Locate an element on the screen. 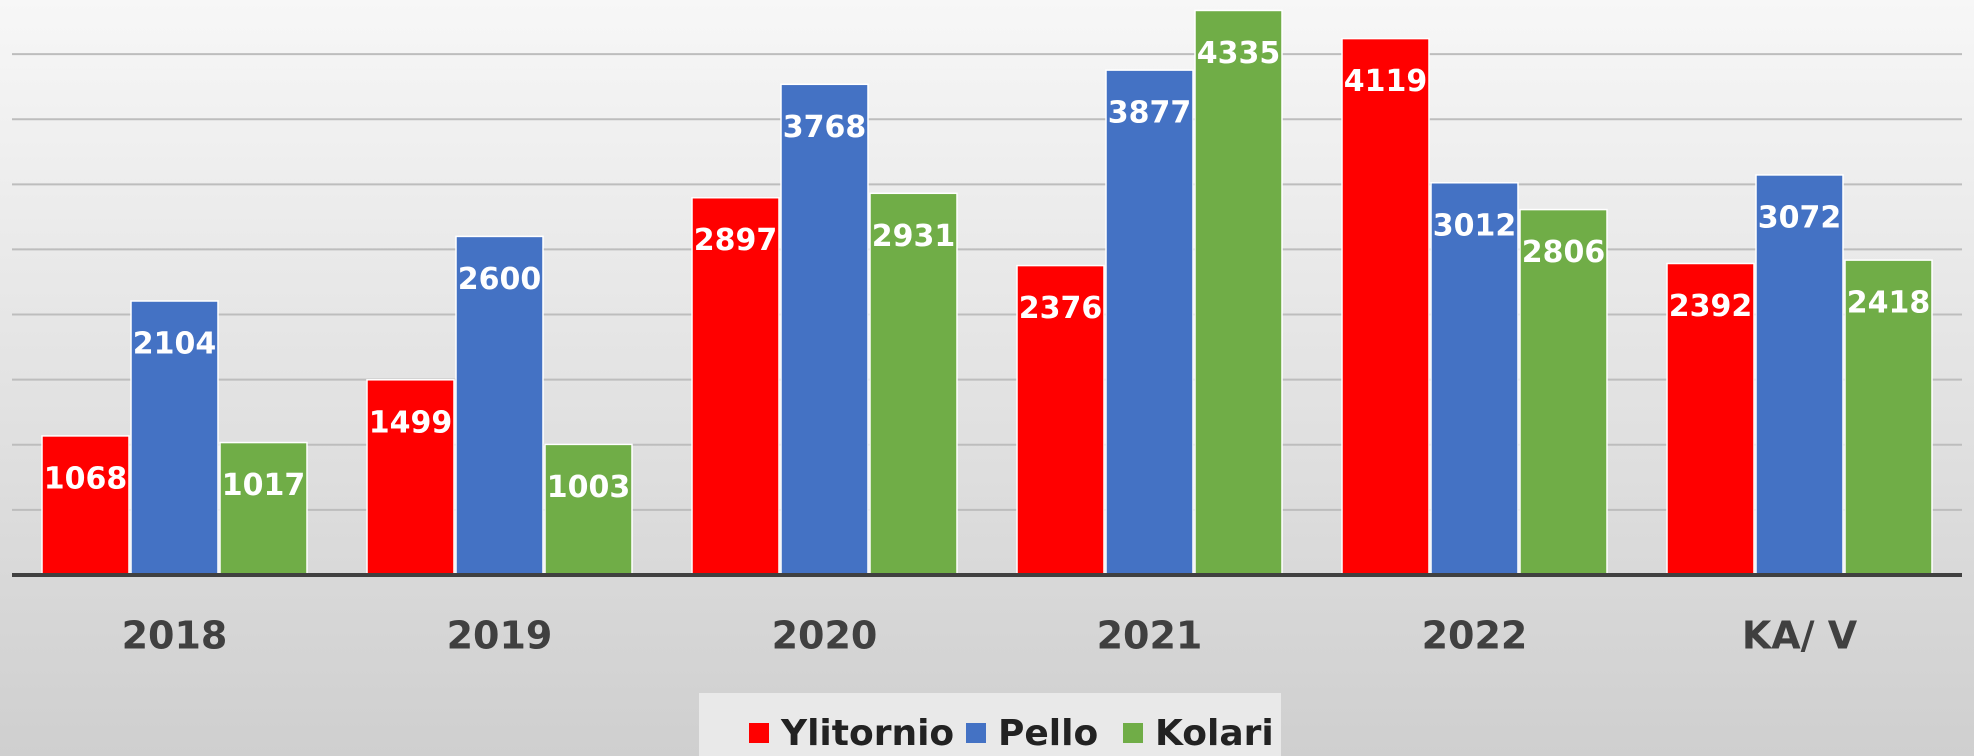  data-label: 4335 is located at coordinates (1239, 53).